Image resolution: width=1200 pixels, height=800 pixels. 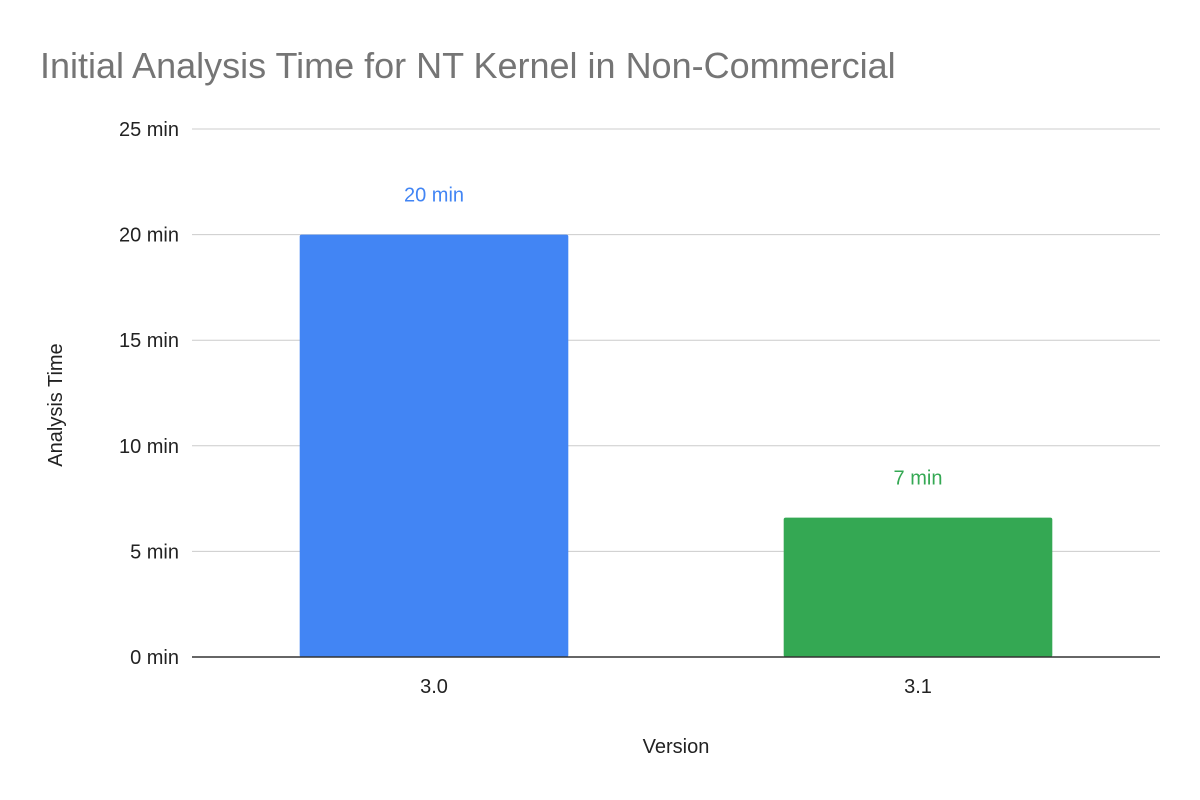 I want to click on data-label: 20 min, so click(x=434, y=196).